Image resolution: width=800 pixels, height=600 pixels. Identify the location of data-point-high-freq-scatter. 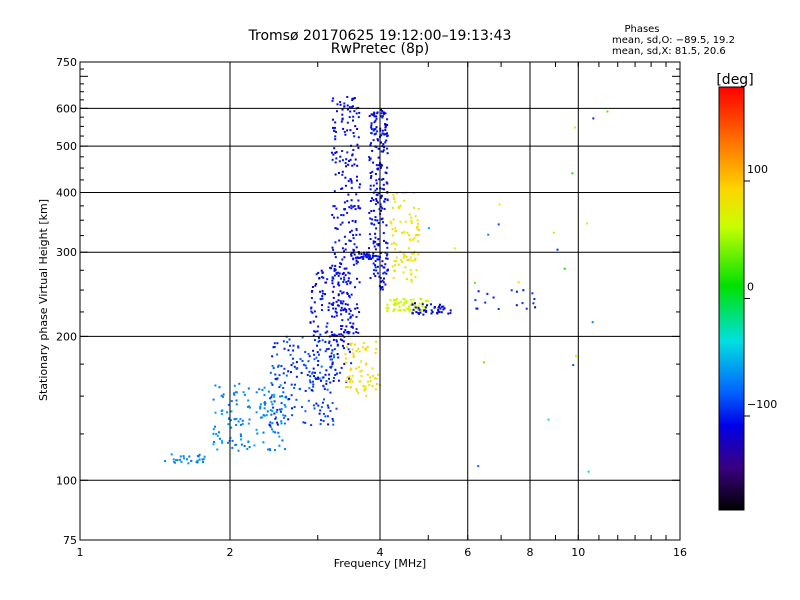
(576, 356).